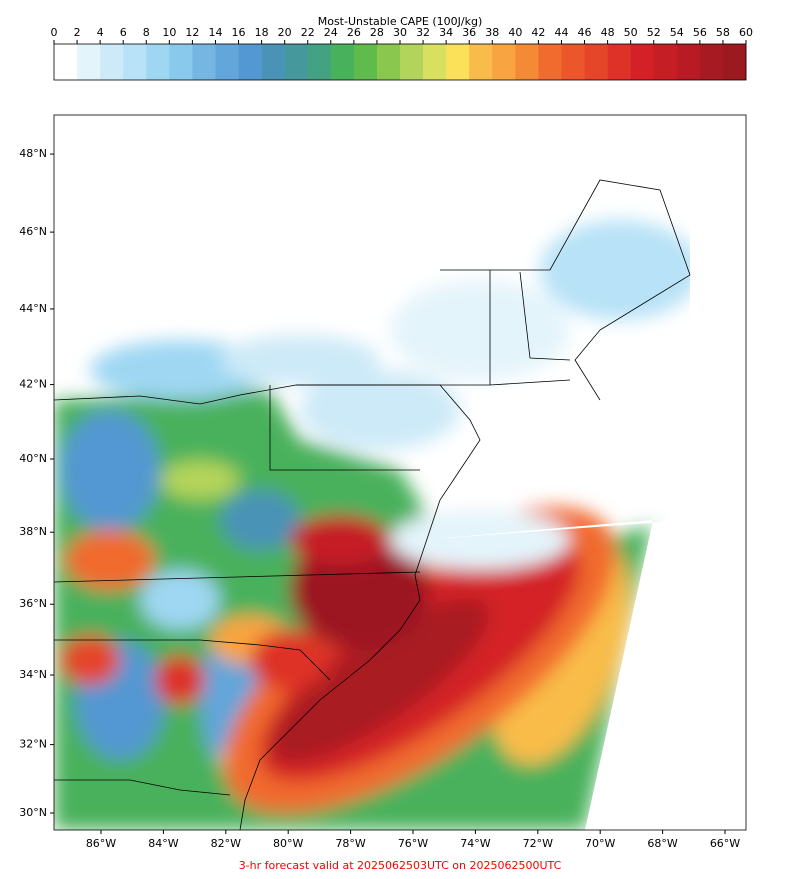 The height and width of the screenshot is (879, 800). Describe the element at coordinates (585, 32) in the screenshot. I see `colorbar-tick-label: 46` at that location.